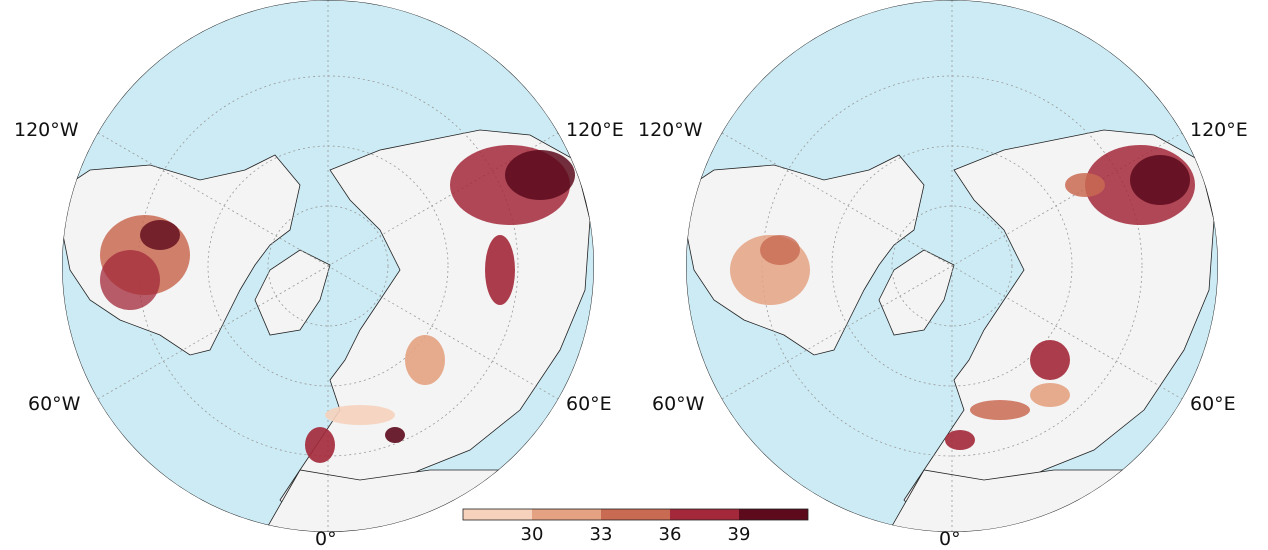  I want to click on colorbar-tick-39: 39, so click(739, 534).